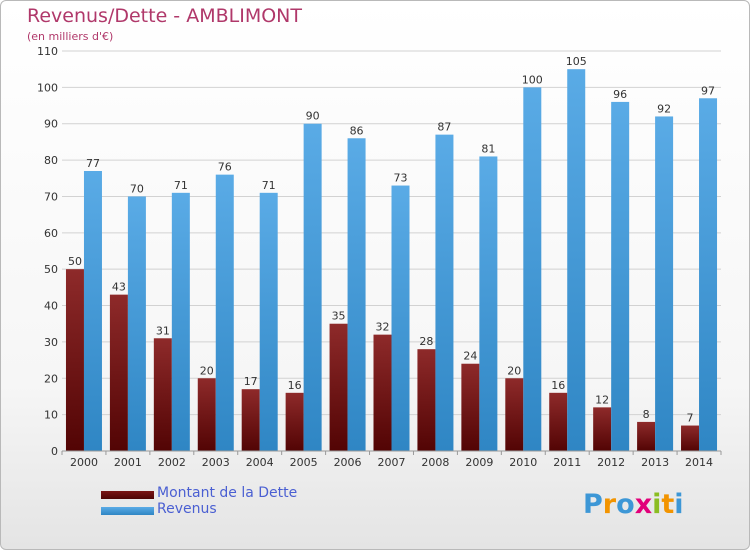 This screenshot has width=750, height=550. I want to click on y-tick-label: 40, so click(51, 306).